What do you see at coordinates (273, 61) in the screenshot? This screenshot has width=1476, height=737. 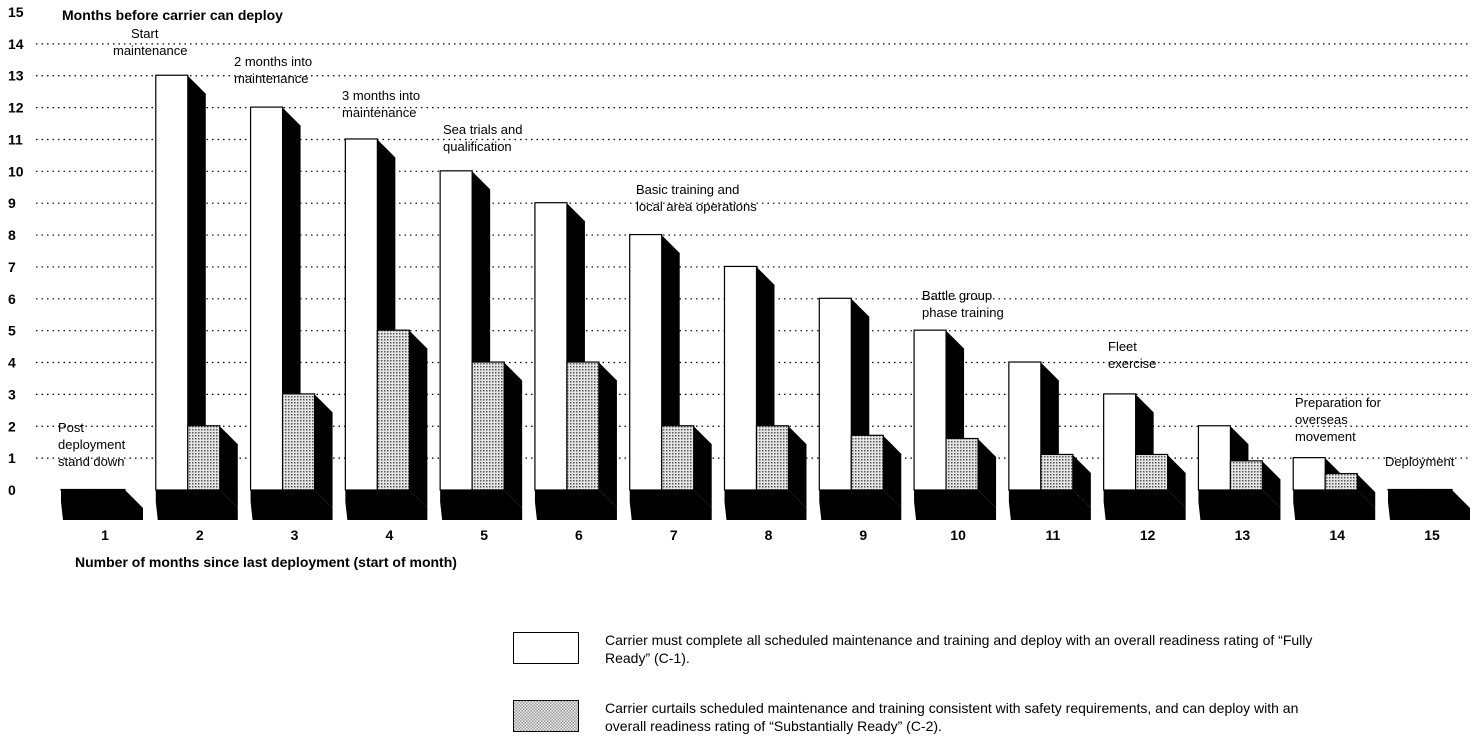 I see `annotation: 2 months into` at bounding box center [273, 61].